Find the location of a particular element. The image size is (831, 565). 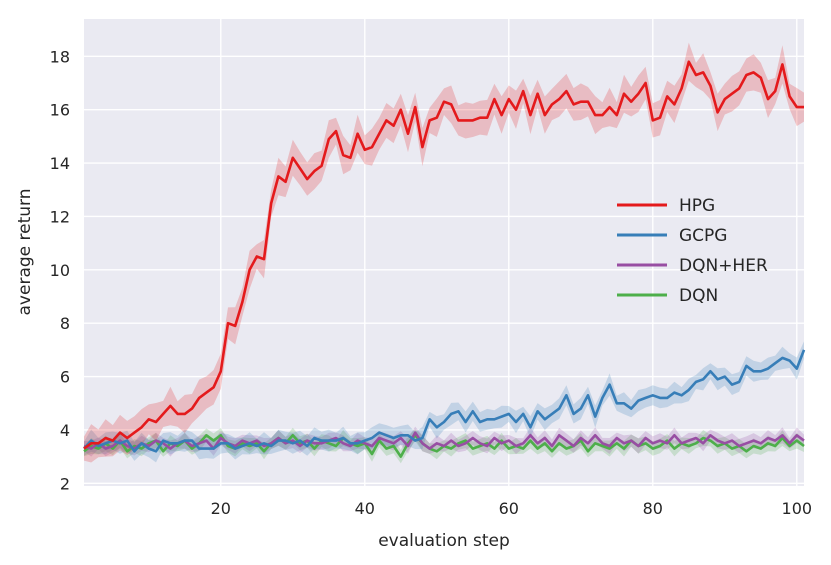

y-tick-label: 14 is located at coordinates (60, 163).